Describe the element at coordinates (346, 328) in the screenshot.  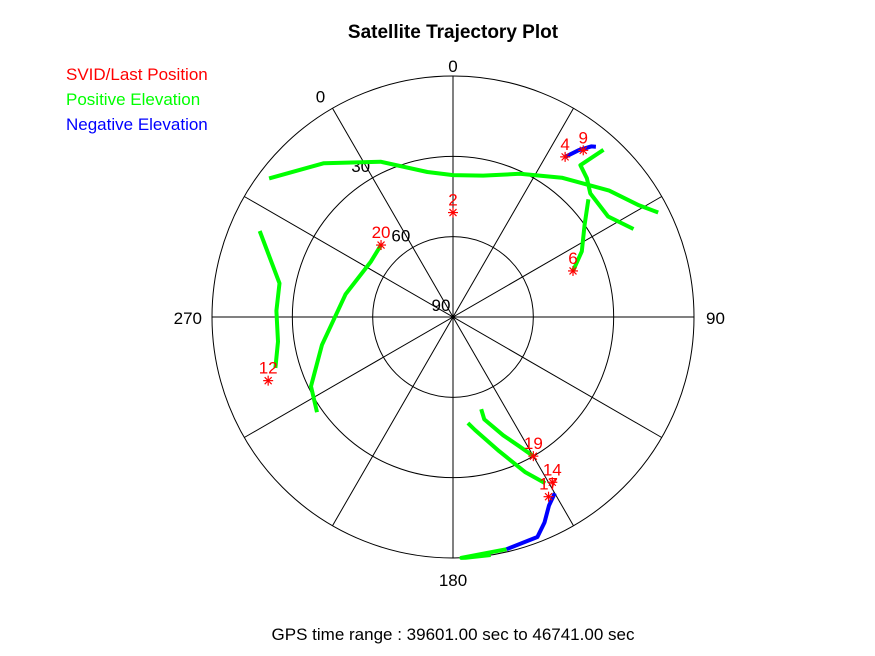
I see `positive-track-sv20` at that location.